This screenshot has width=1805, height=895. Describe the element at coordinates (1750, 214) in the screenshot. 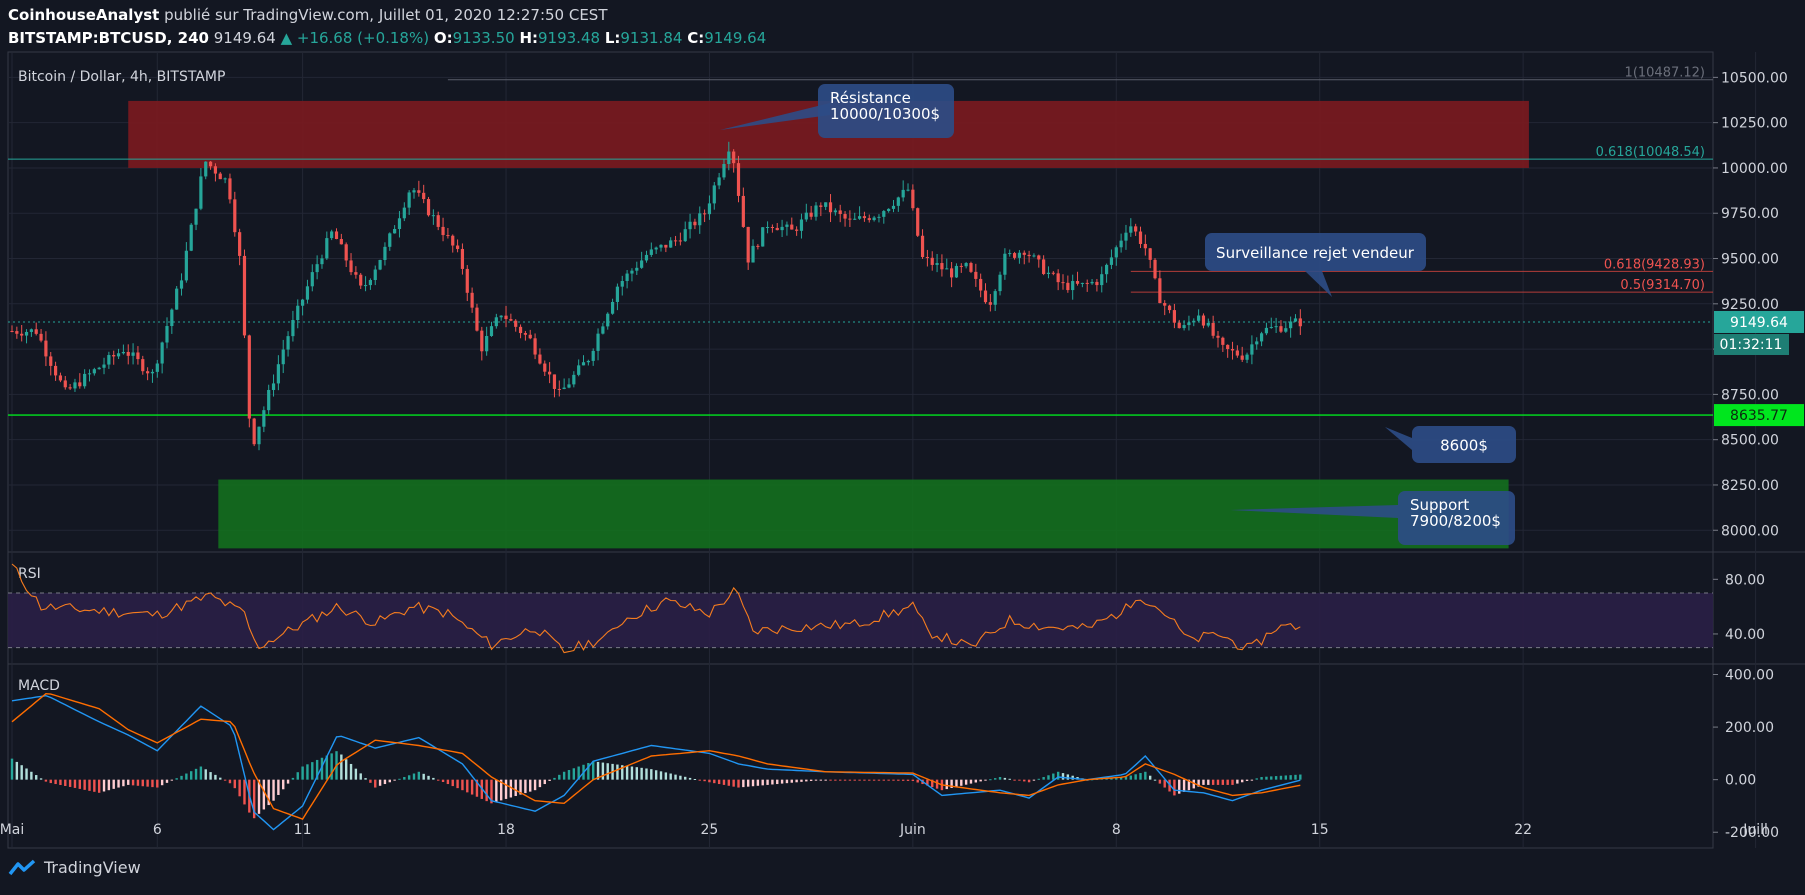

I see `price-tick-label: 9750.00` at that location.